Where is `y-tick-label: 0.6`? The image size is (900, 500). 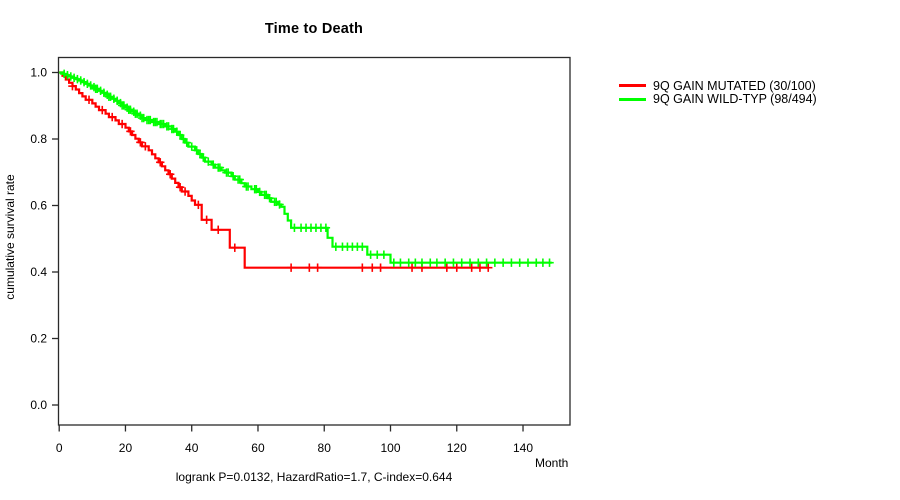 y-tick-label: 0.6 is located at coordinates (38, 206).